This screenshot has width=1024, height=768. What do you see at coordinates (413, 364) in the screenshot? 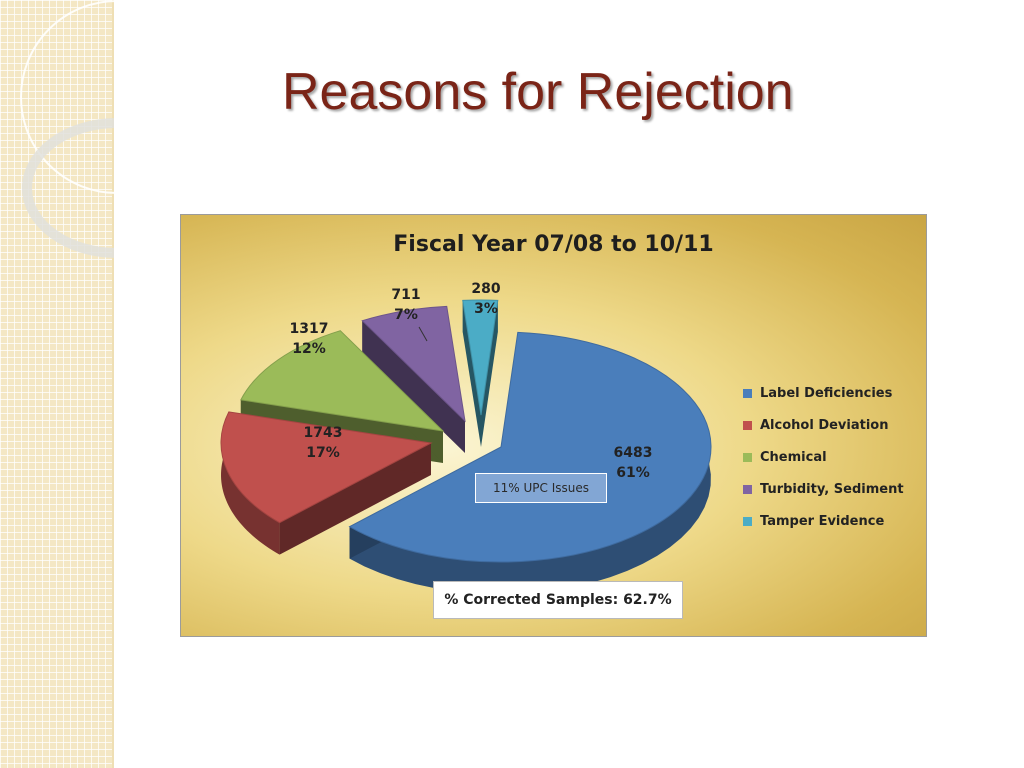
I see `pie-slice-turbidity-sediment` at bounding box center [413, 364].